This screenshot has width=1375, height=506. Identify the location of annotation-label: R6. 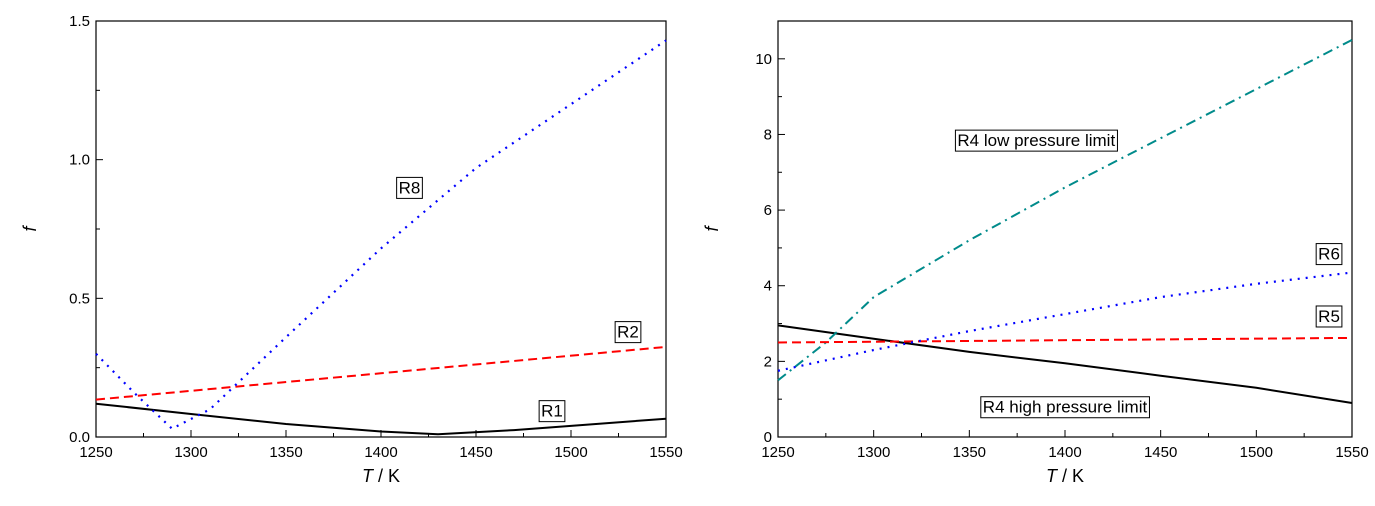
(1329, 254).